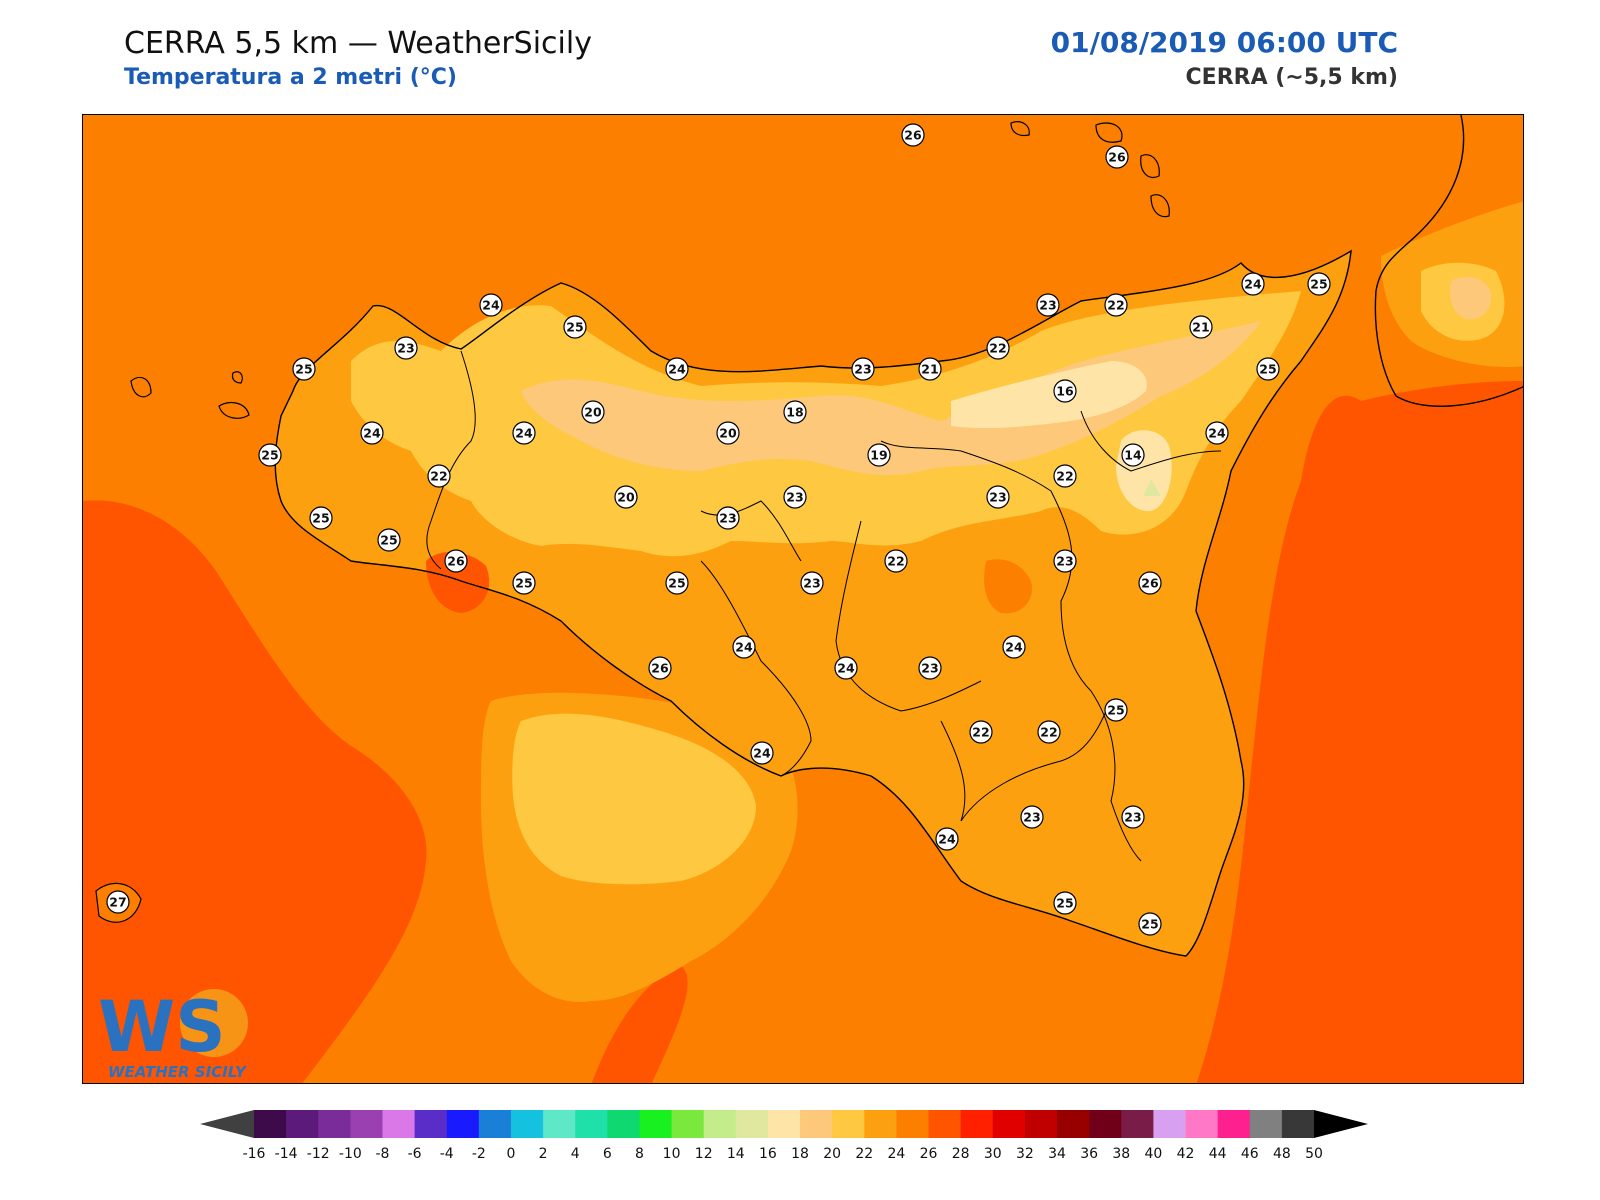  What do you see at coordinates (162, 1027) in the screenshot?
I see `logo-letters: WS` at bounding box center [162, 1027].